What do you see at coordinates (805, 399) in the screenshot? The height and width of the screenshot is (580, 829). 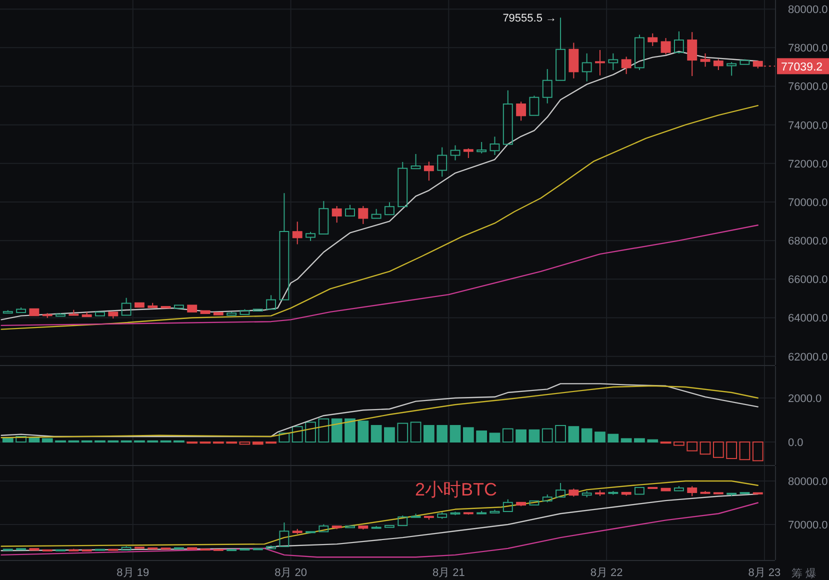 I see `y-tick-label: 2000.0` at bounding box center [805, 399].